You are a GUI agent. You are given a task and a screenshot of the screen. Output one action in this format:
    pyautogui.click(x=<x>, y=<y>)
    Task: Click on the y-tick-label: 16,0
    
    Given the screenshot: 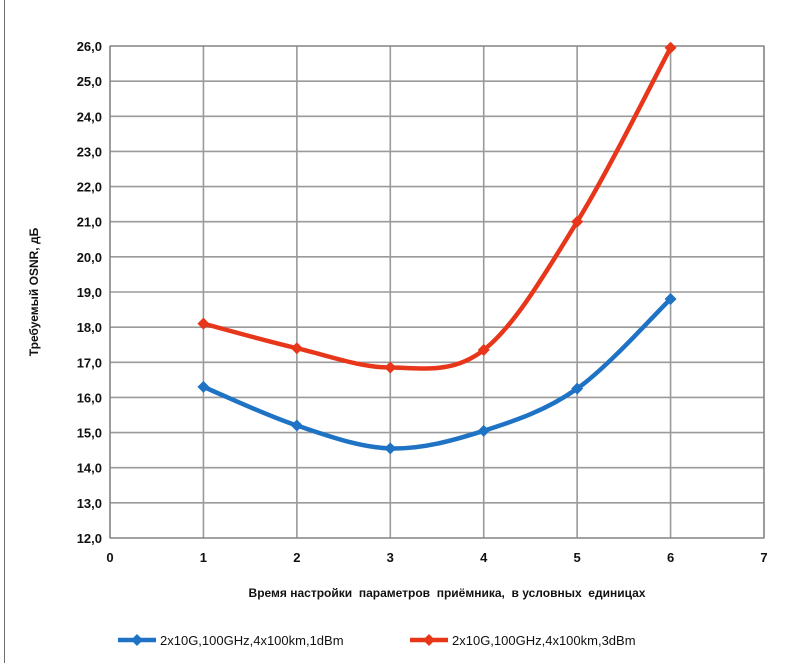 What is the action you would take?
    pyautogui.click(x=89, y=397)
    